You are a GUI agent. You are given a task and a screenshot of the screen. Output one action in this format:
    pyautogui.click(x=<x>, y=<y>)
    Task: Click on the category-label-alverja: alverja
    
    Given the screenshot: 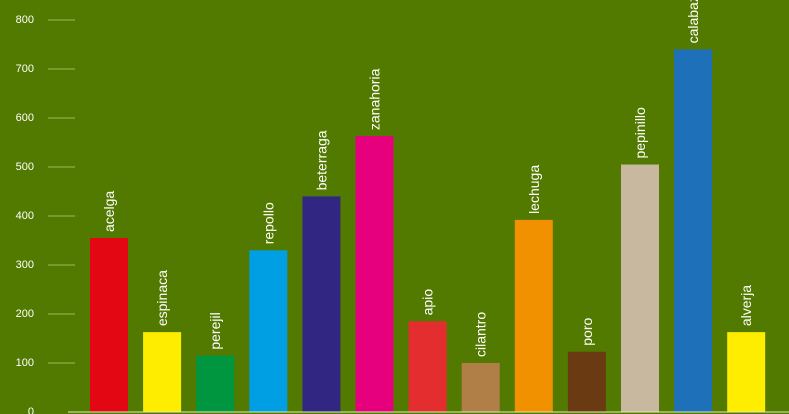 What is the action you would take?
    pyautogui.click(x=746, y=305)
    